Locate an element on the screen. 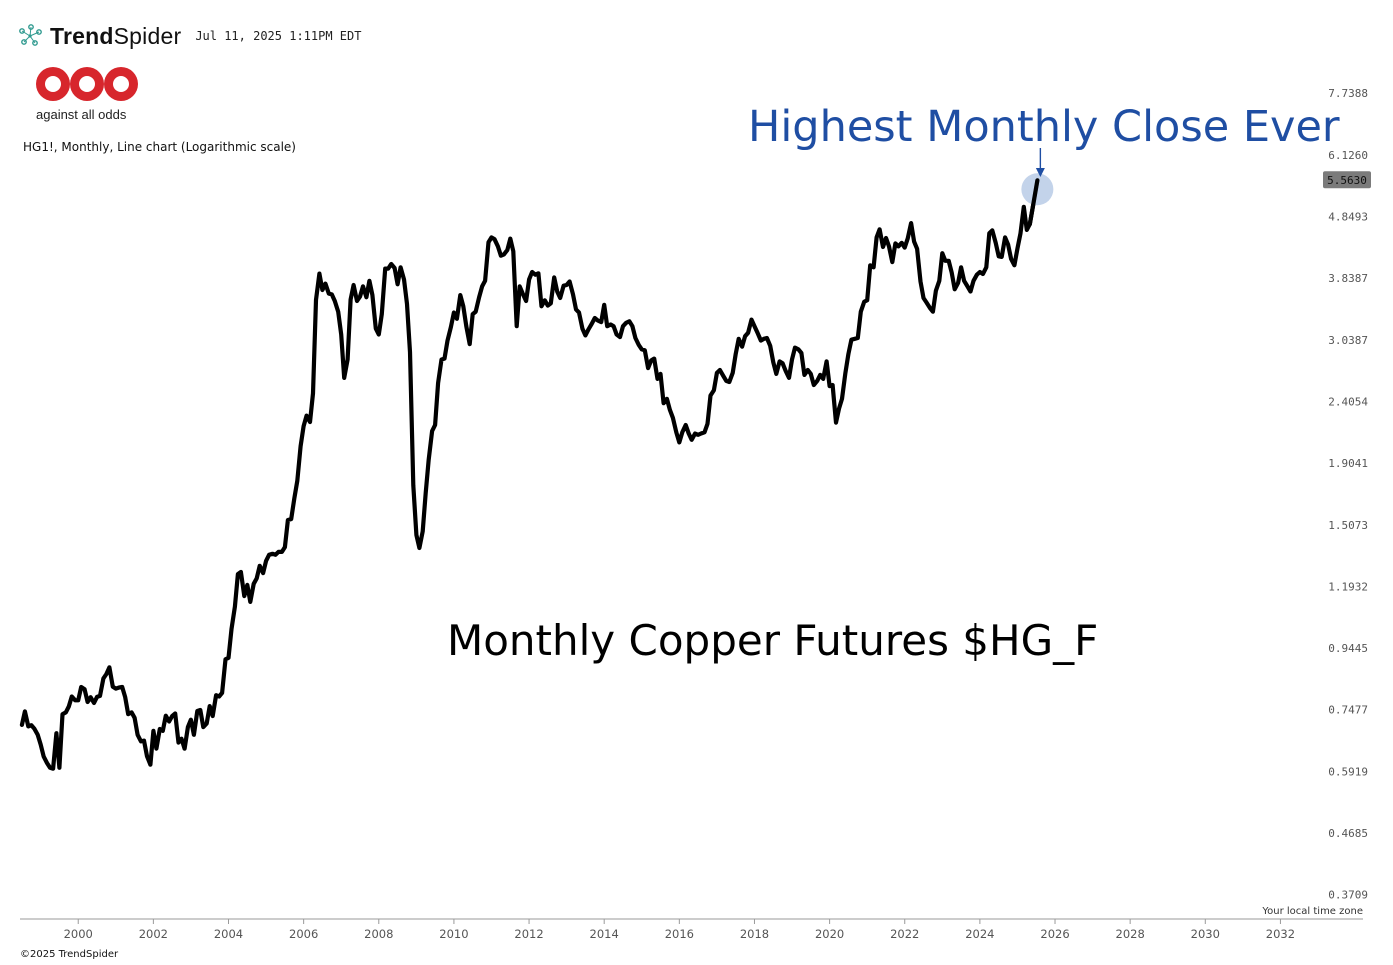 The height and width of the screenshot is (965, 1393). y-tick-label: 0.4685 is located at coordinates (1348, 833).